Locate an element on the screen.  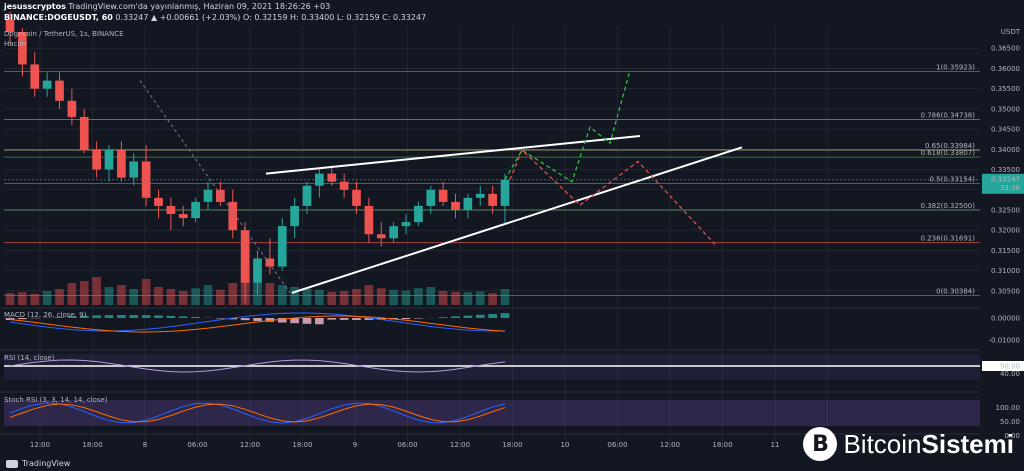
axis-bg is located at coordinates (1002, 235).